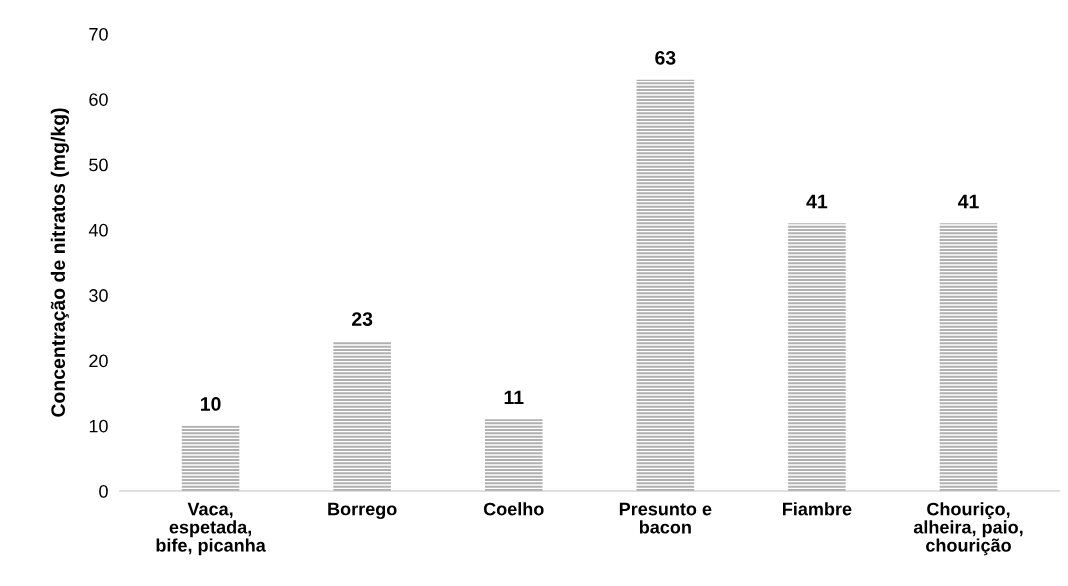 Image resolution: width=1068 pixels, height=586 pixels. I want to click on x-tick-label: Fiambre, so click(817, 509).